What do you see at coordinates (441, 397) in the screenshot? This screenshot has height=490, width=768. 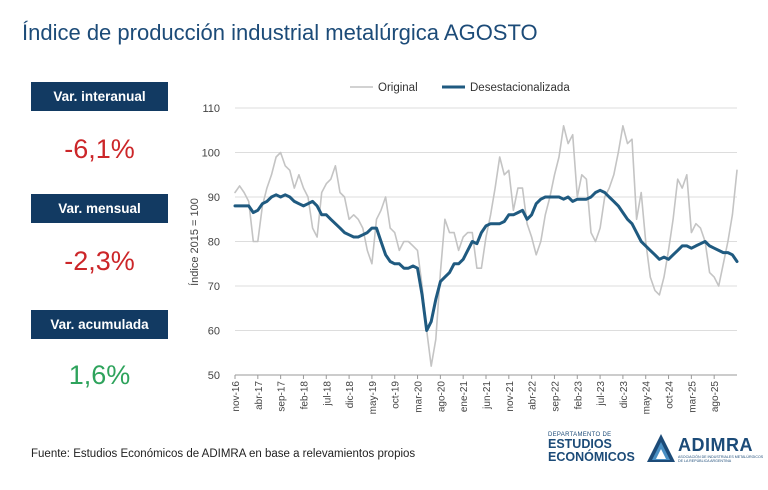 I see `x-tick-label: ago-20` at bounding box center [441, 397].